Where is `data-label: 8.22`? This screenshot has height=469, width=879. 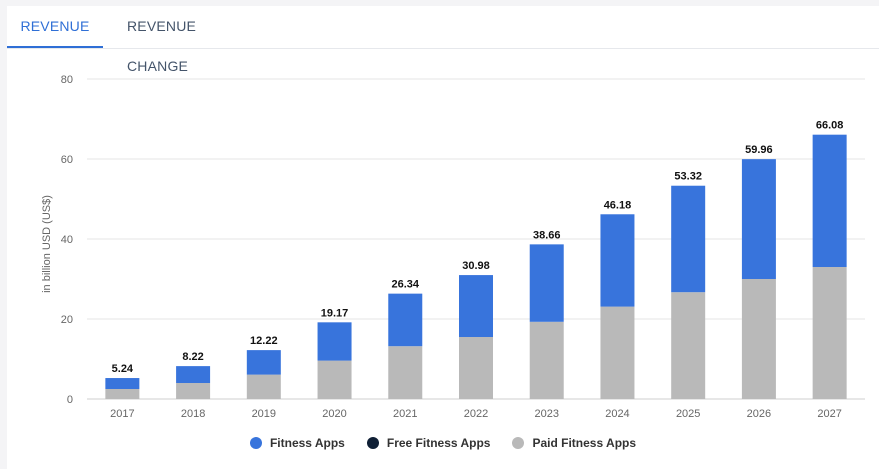 data-label: 8.22 is located at coordinates (192, 357).